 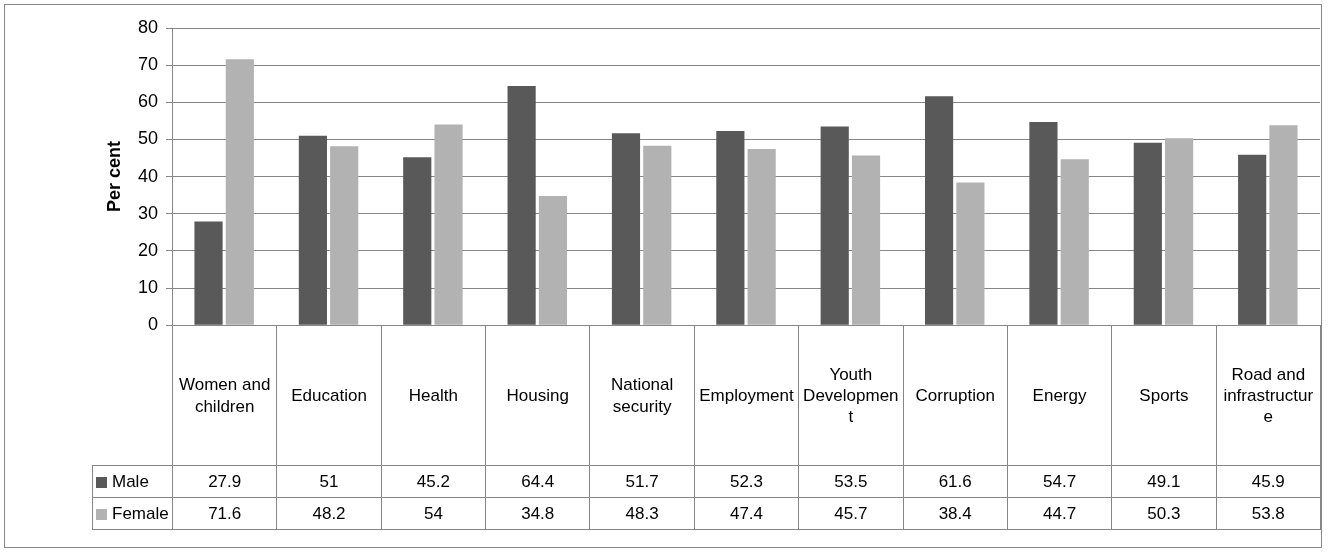 I want to click on y-tick-label: 80, so click(x=147, y=26).